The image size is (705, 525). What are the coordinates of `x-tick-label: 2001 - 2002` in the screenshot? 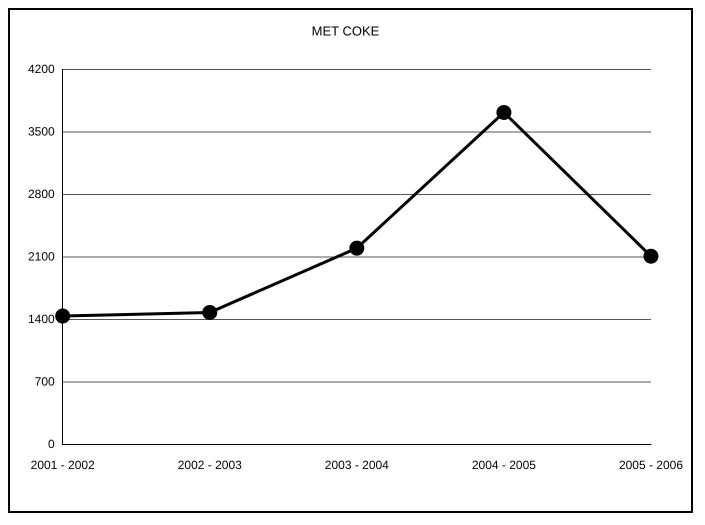 It's located at (63, 465).